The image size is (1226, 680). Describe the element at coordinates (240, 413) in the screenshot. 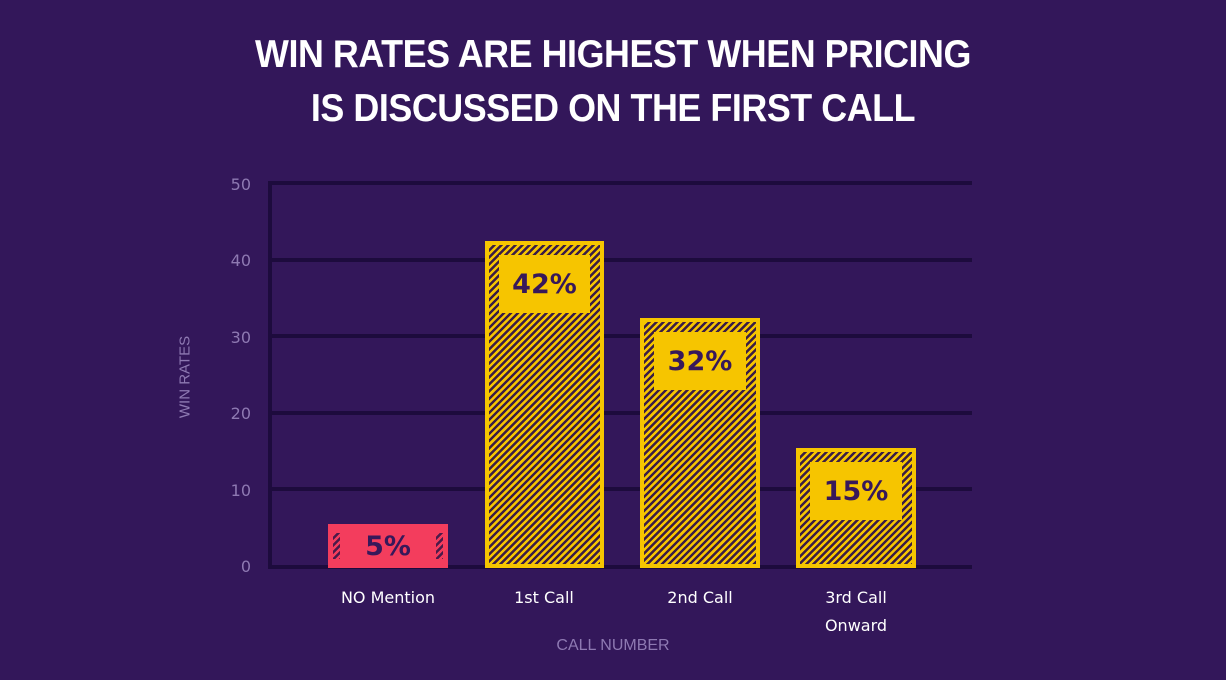

I see `y-tick-20: 20` at that location.